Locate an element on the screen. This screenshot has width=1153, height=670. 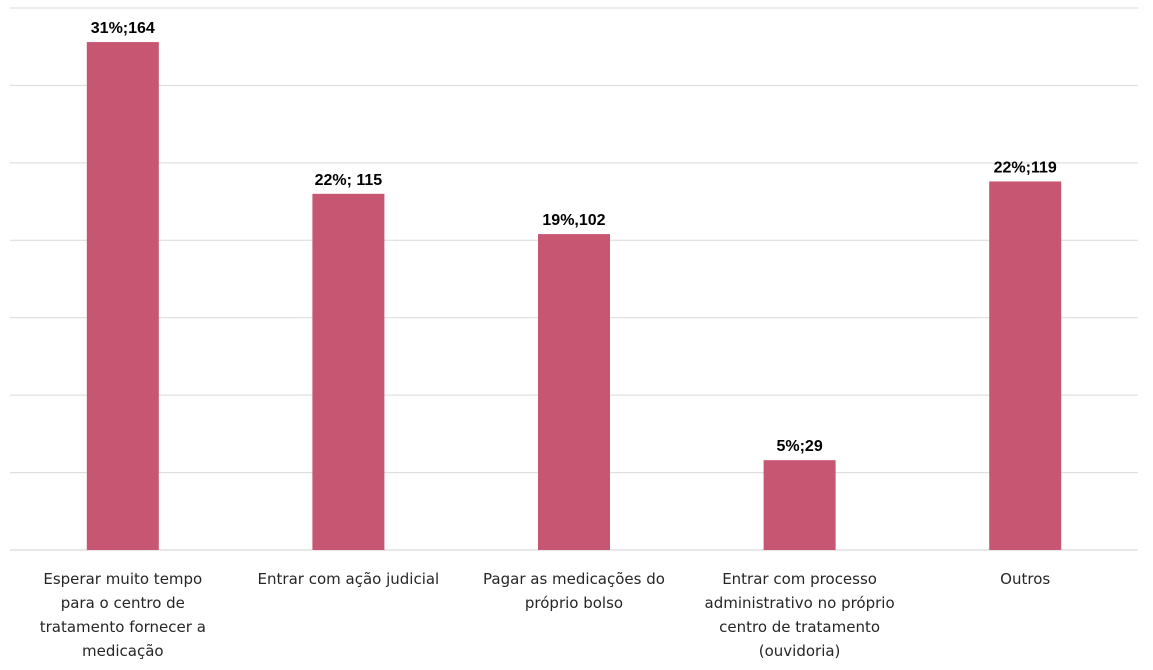
data-label: 19%,102 is located at coordinates (573, 220).